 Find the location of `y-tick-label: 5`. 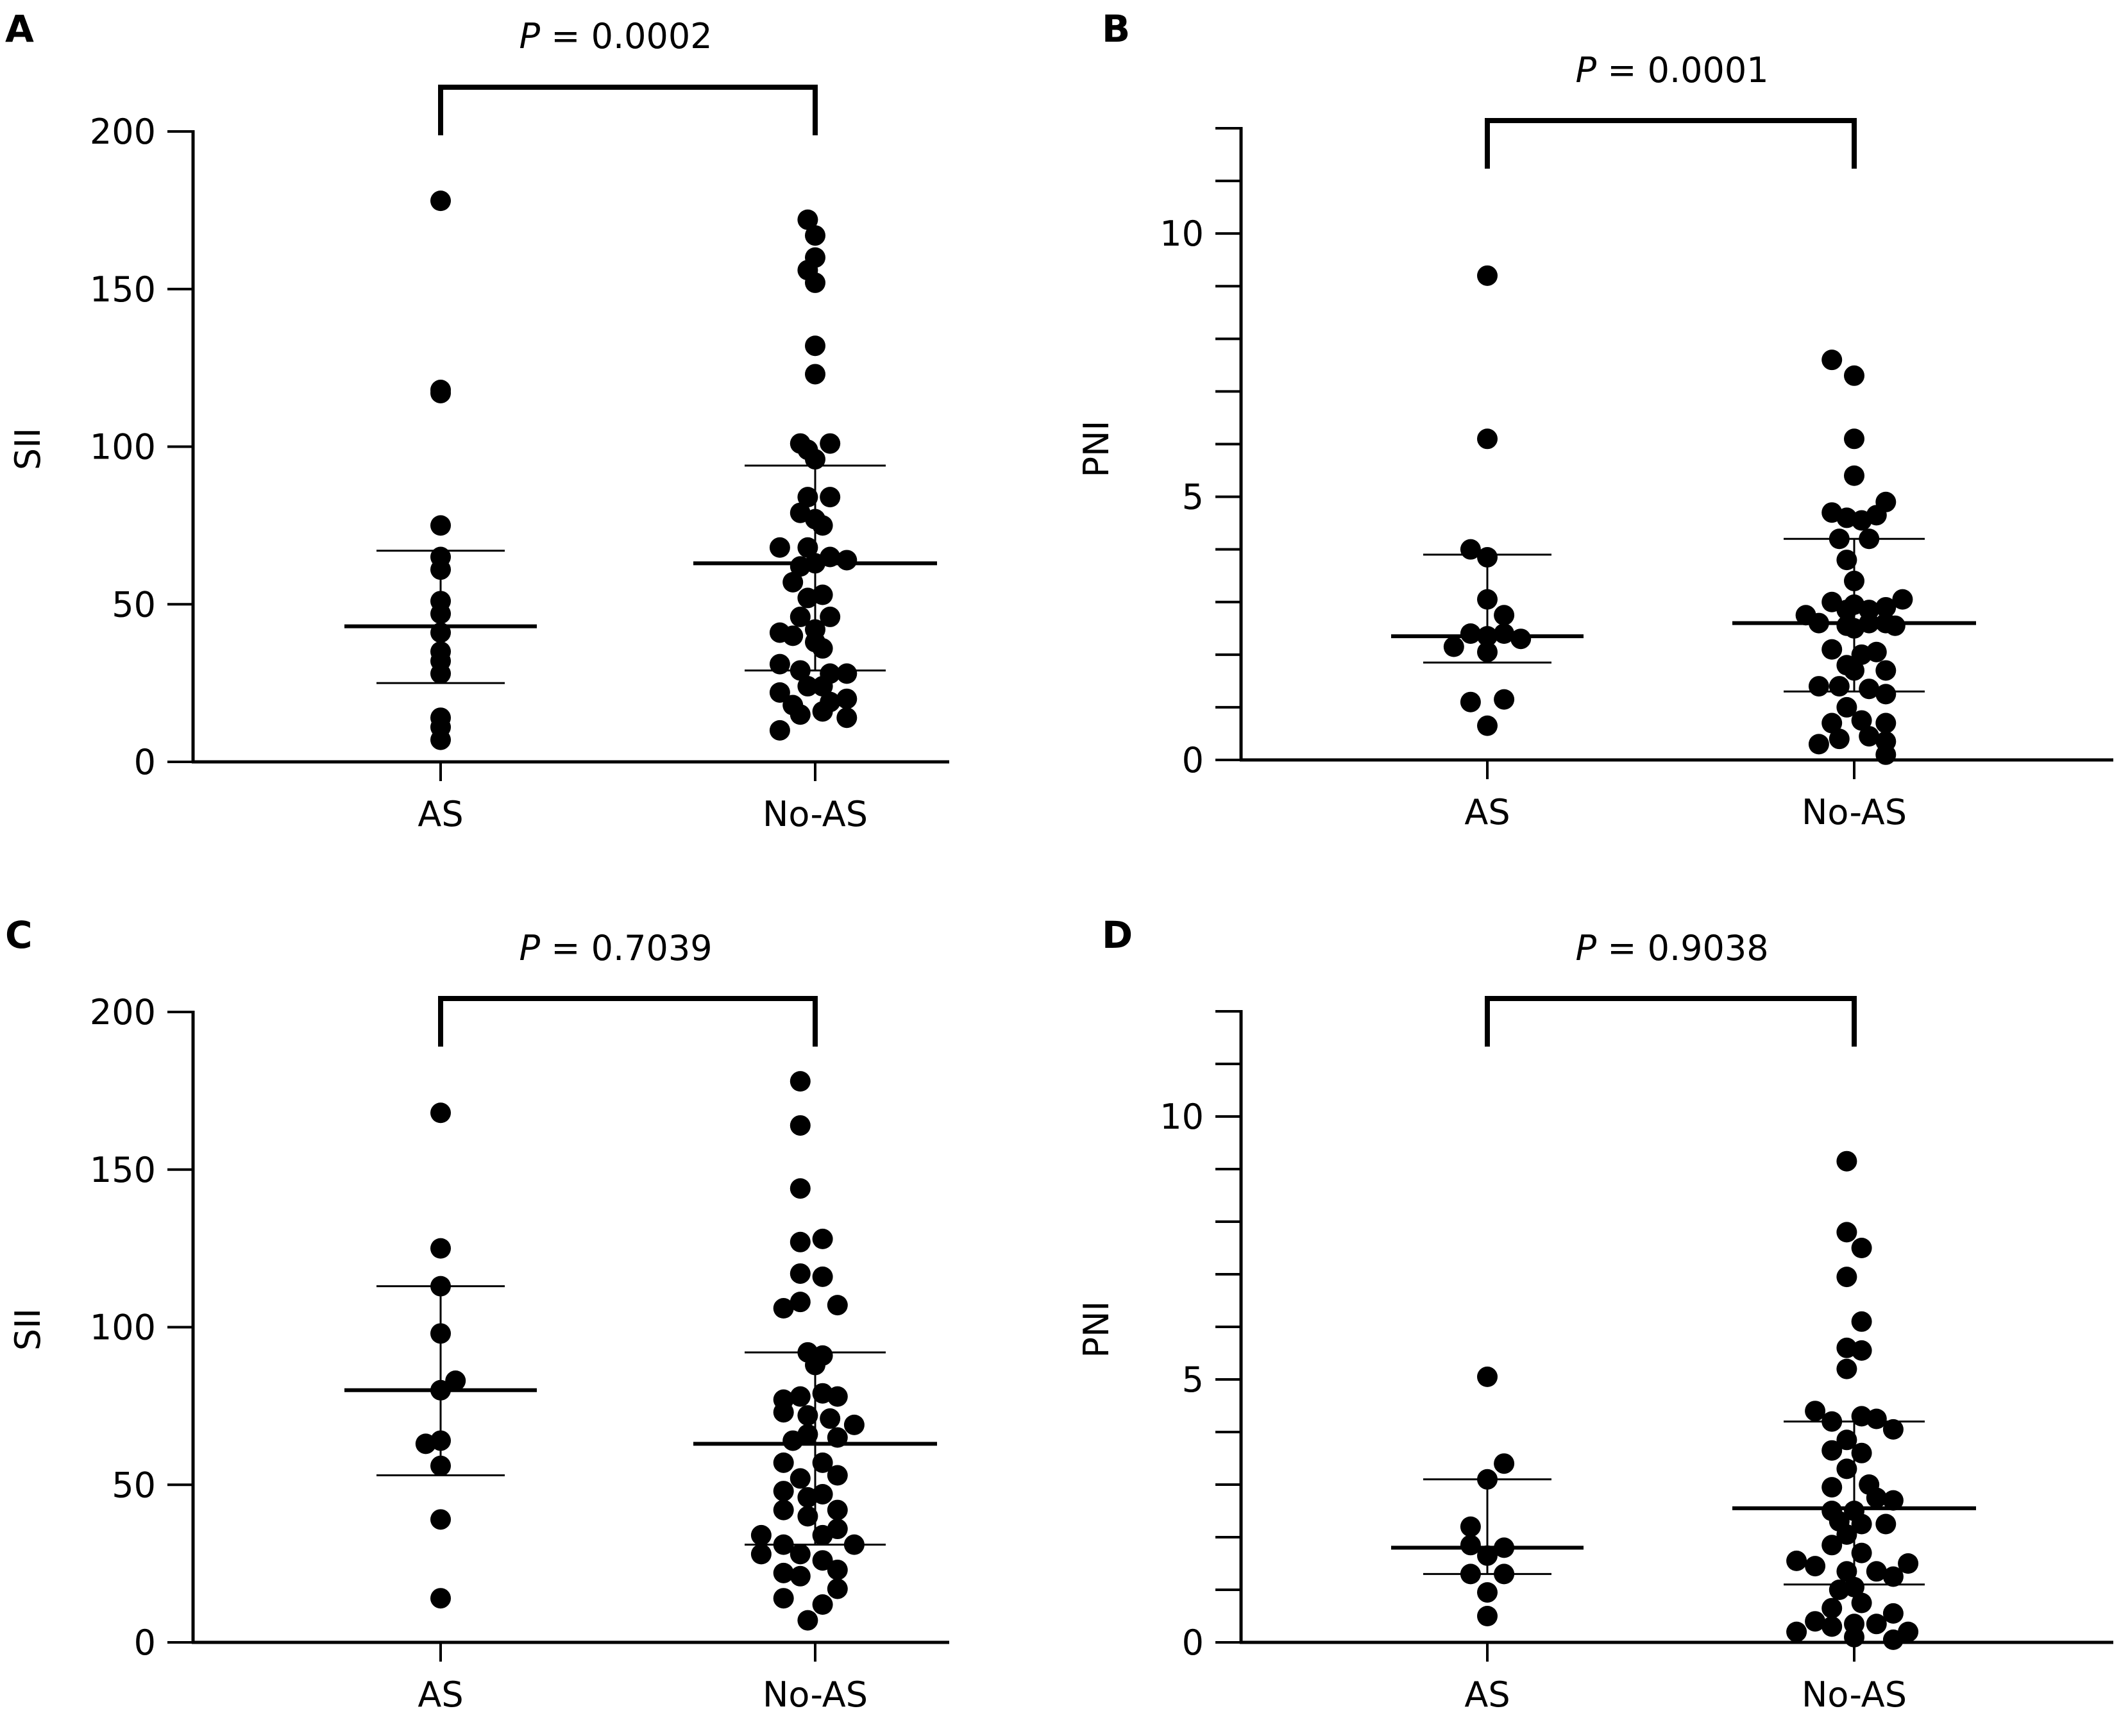

y-tick-label: 5 is located at coordinates (1193, 497).